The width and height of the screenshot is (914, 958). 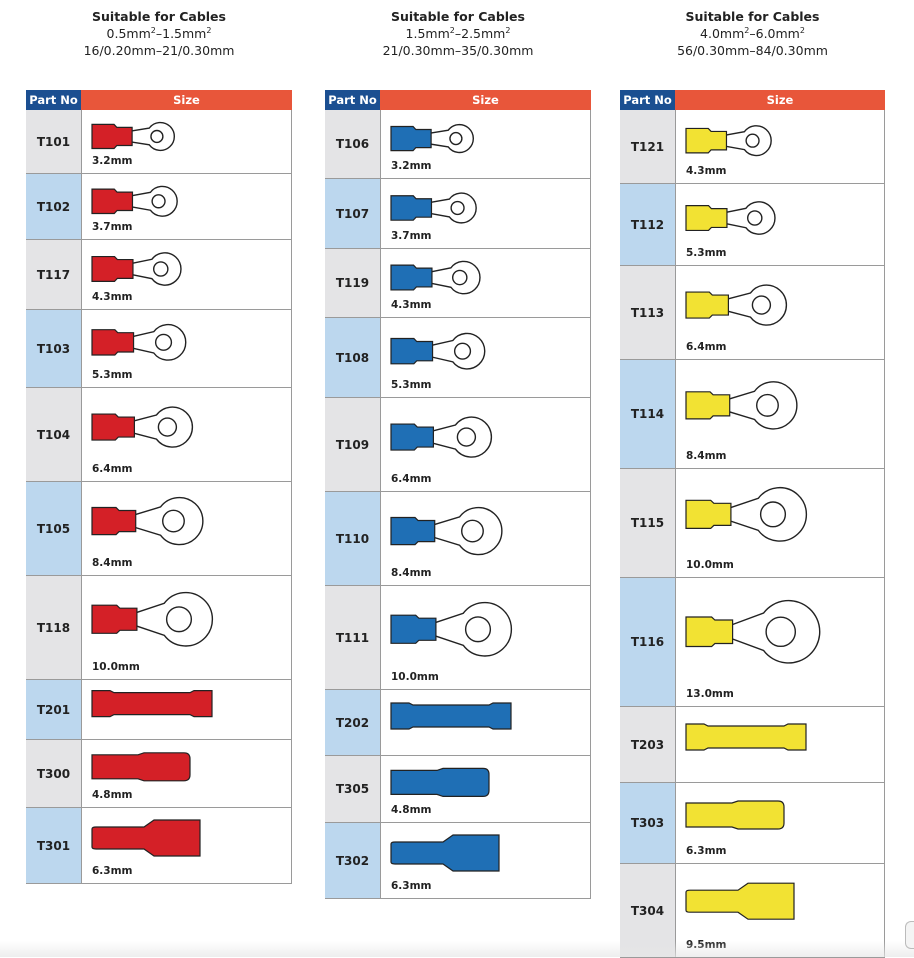 I want to click on table-row: T305 4.8mm, so click(x=458, y=789).